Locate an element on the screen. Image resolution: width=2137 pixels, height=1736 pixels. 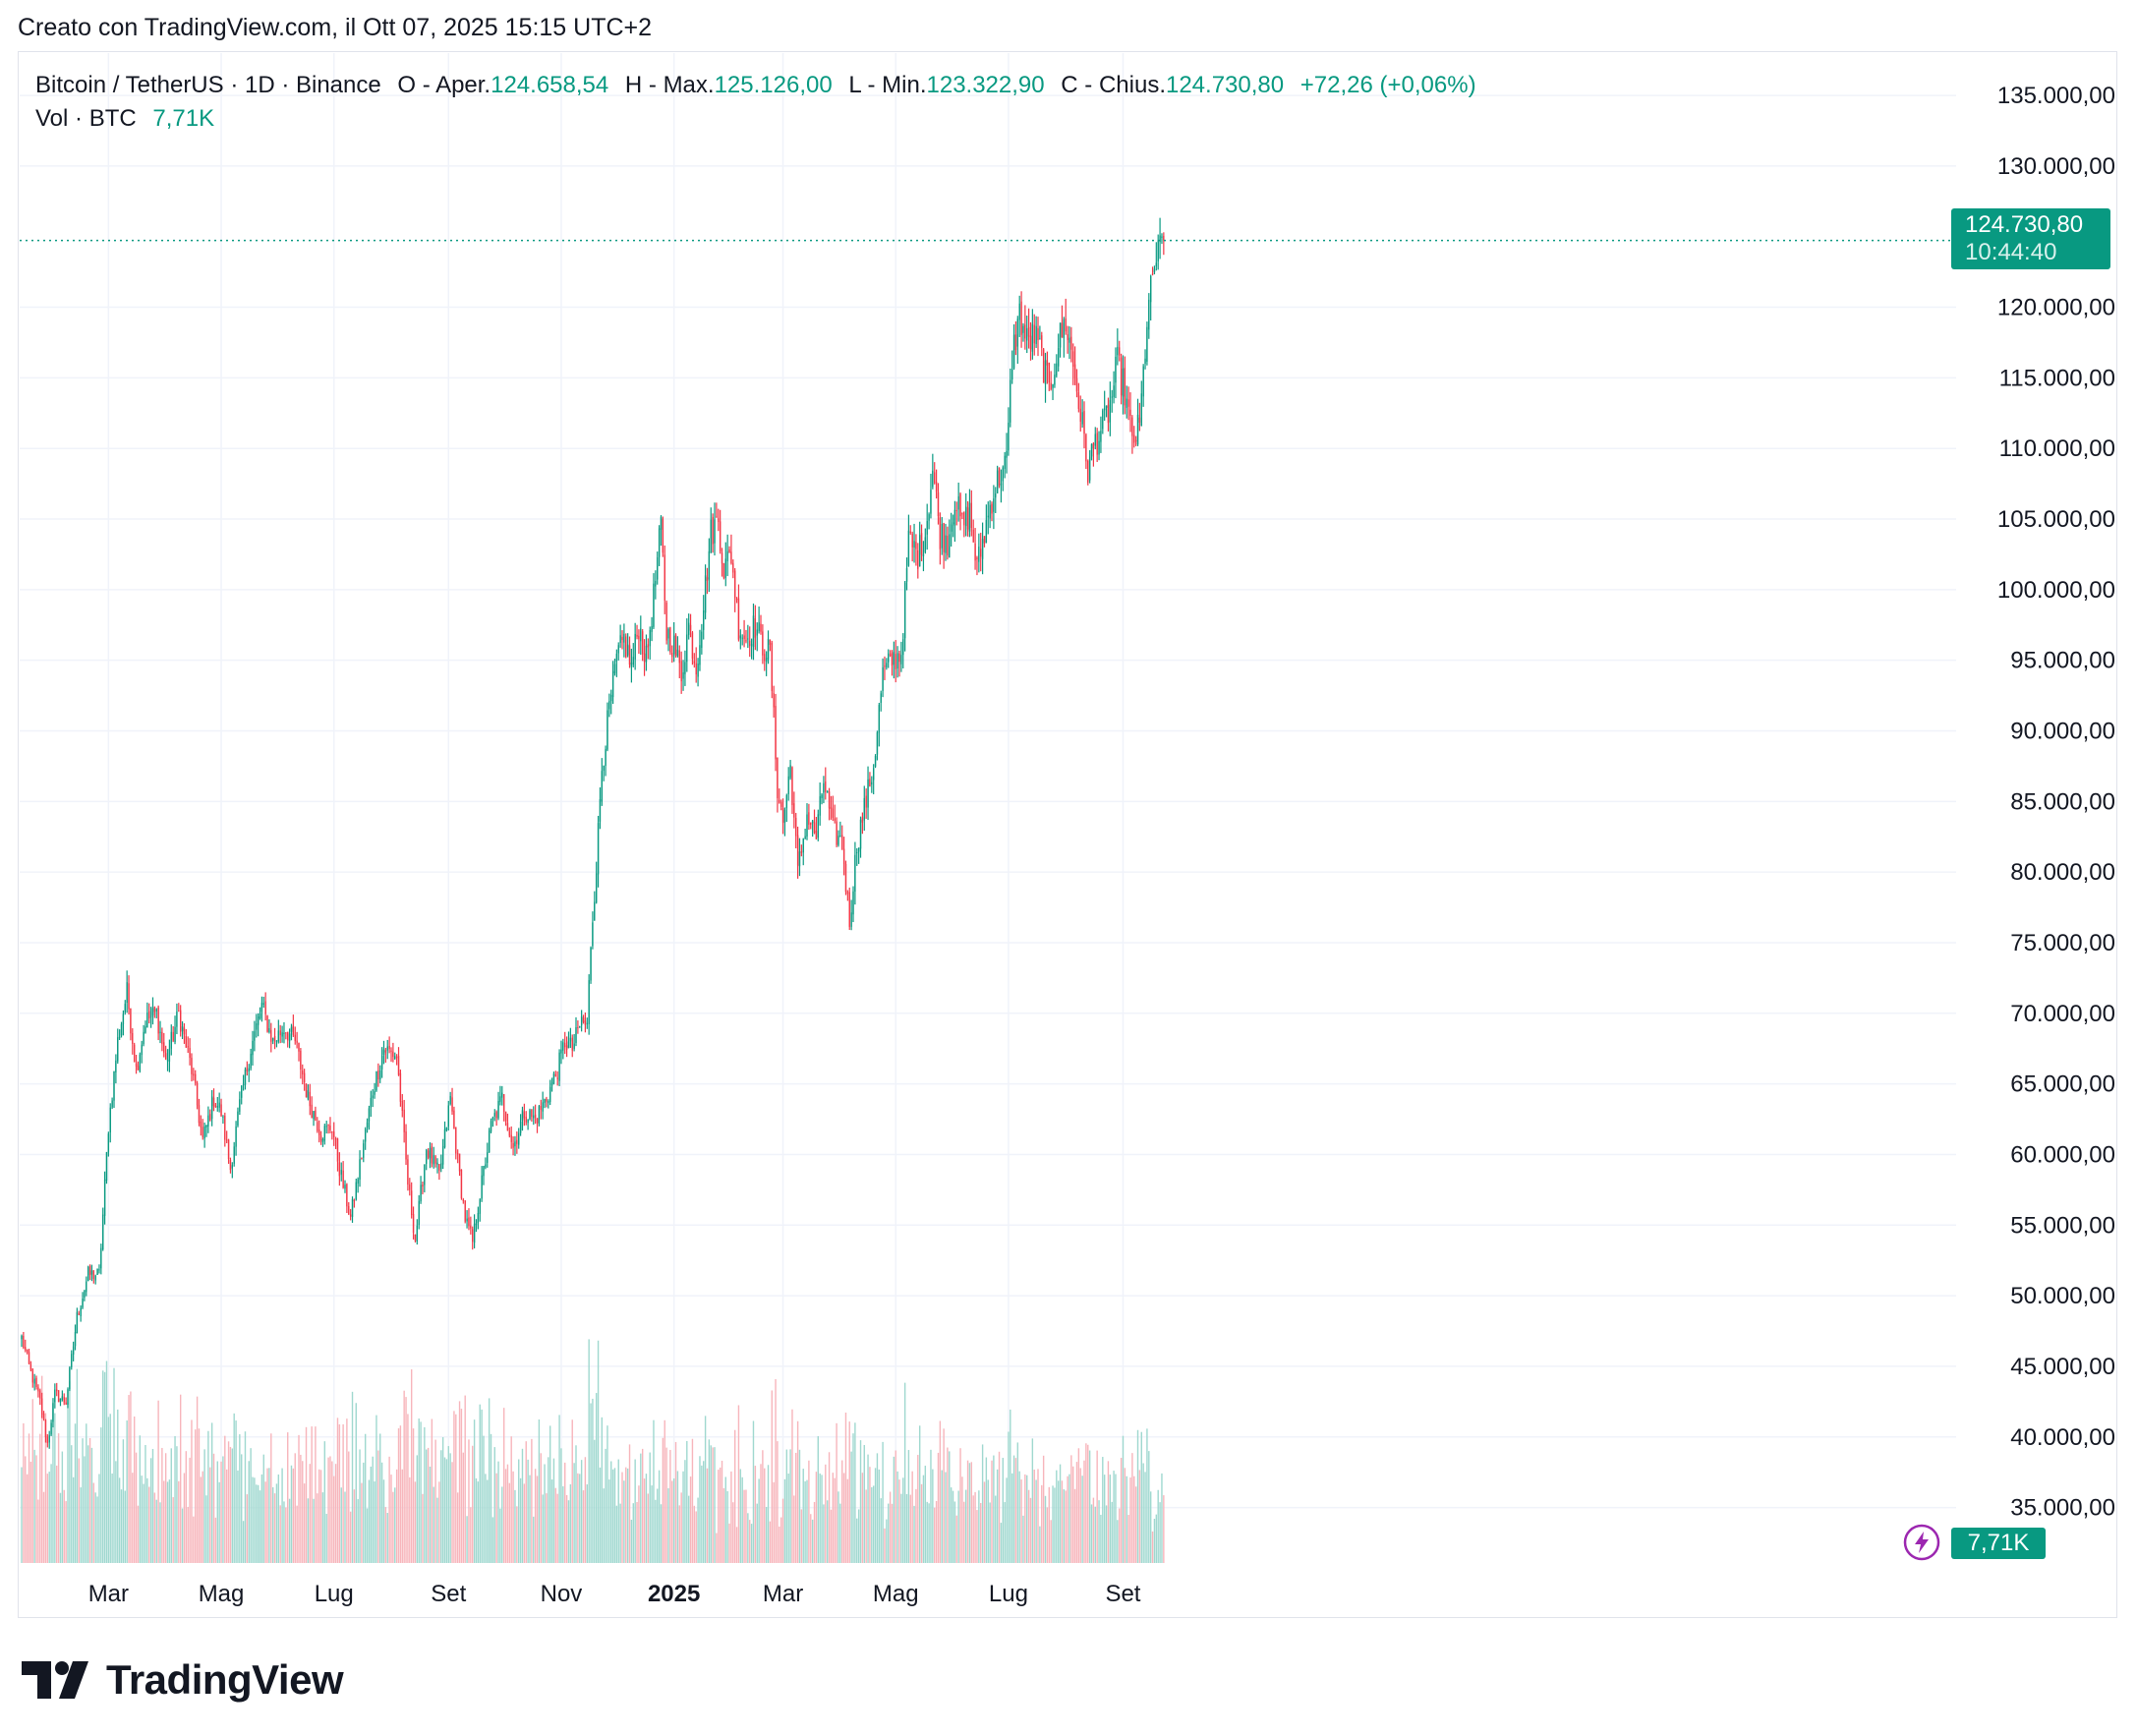
x-tick-label: Set is located at coordinates (1122, 1594).